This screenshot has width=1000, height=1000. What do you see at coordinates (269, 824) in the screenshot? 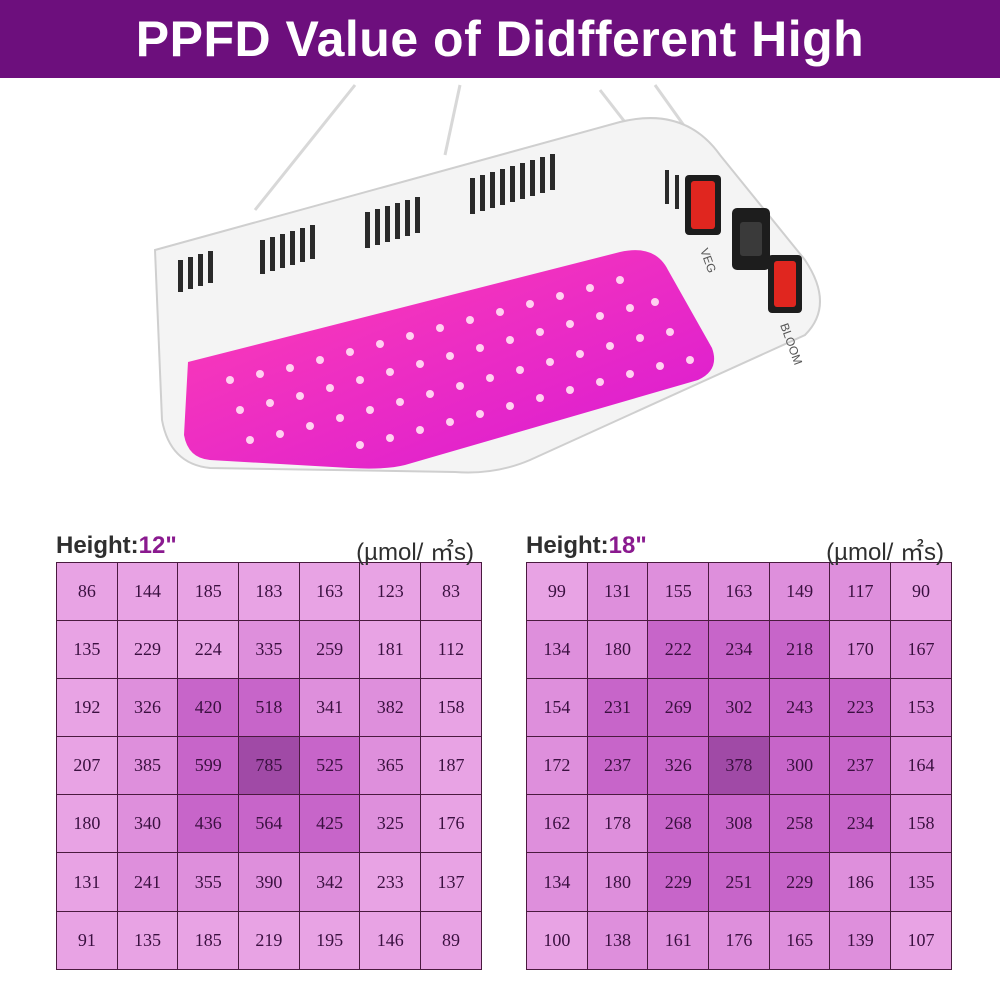
I see `ppfd-cell: 564` at bounding box center [269, 824].